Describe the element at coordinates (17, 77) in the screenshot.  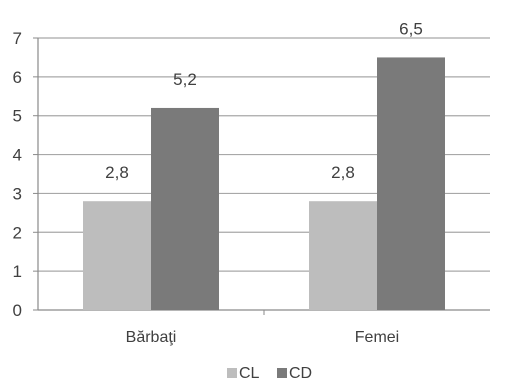
I see `y-tick-label: 6` at that location.